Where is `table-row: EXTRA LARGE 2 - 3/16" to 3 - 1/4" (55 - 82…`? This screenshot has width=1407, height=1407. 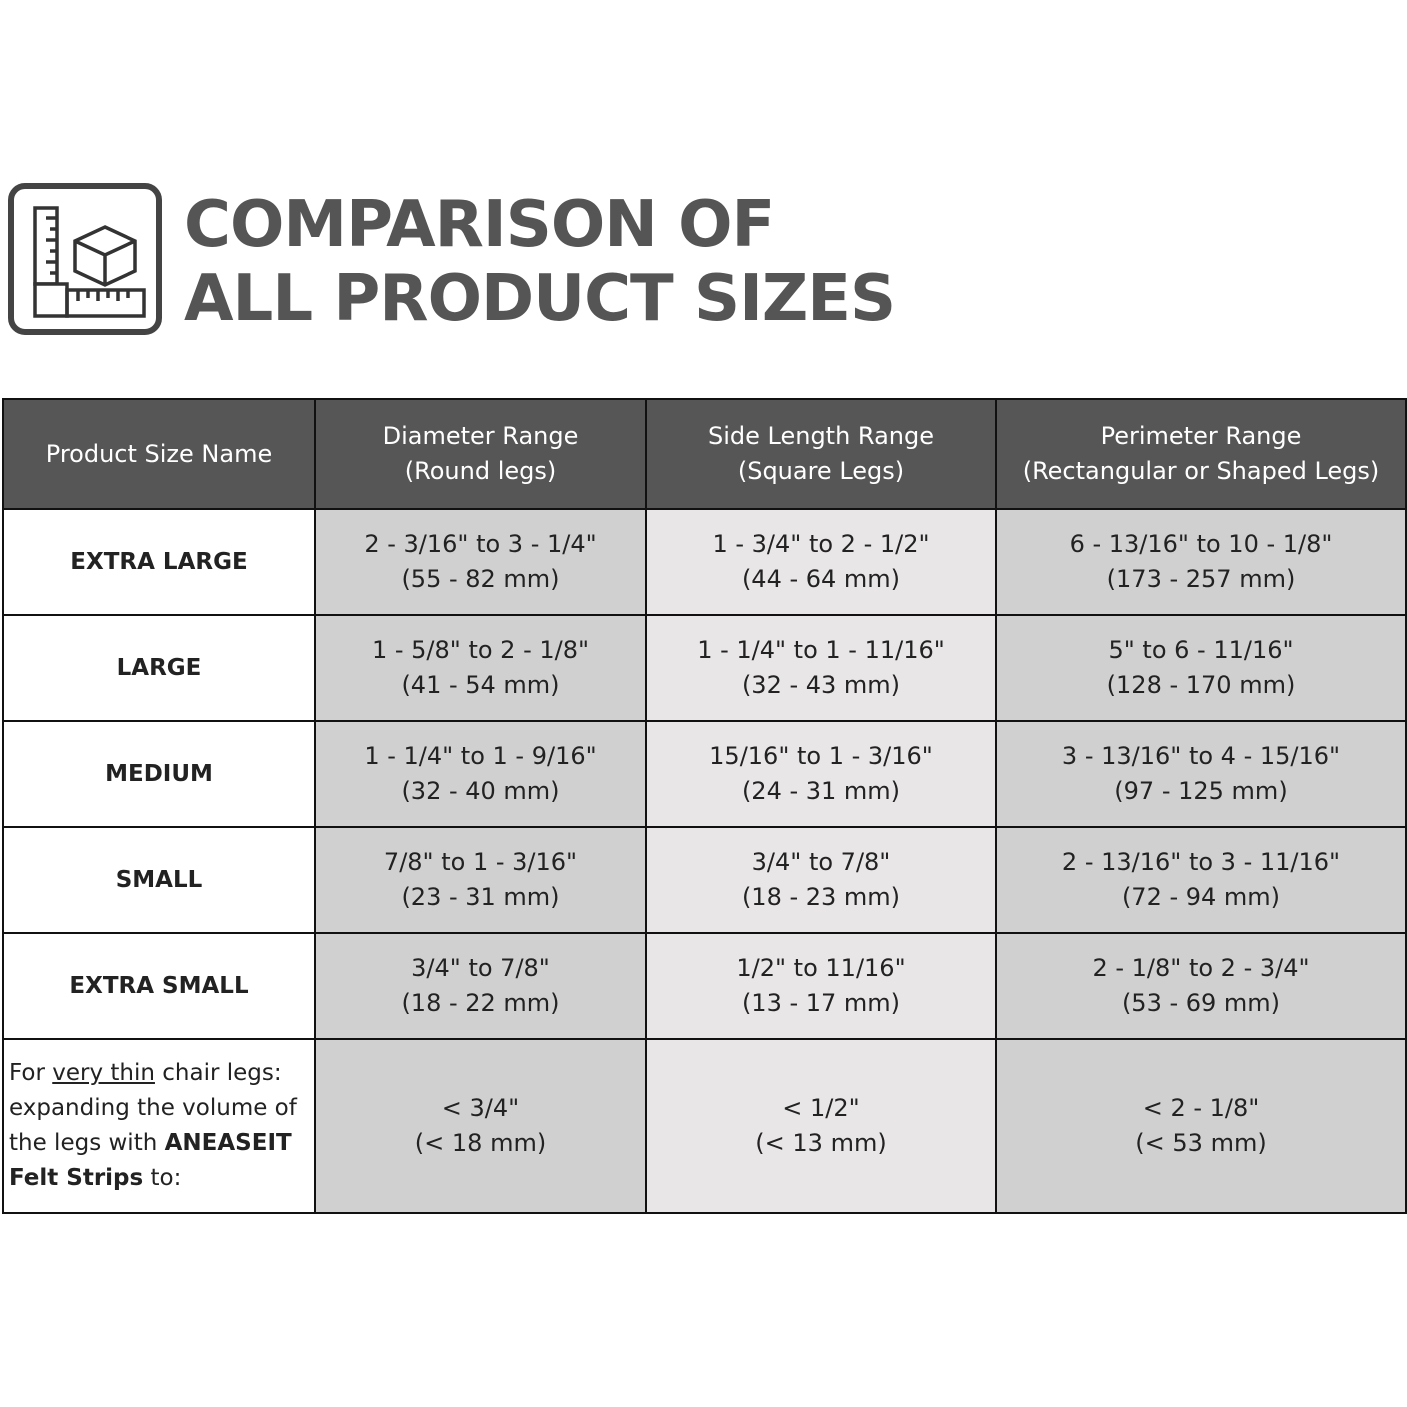 table-row: EXTRA LARGE 2 - 3/16" to 3 - 1/4" (55 - 82… is located at coordinates (704, 562).